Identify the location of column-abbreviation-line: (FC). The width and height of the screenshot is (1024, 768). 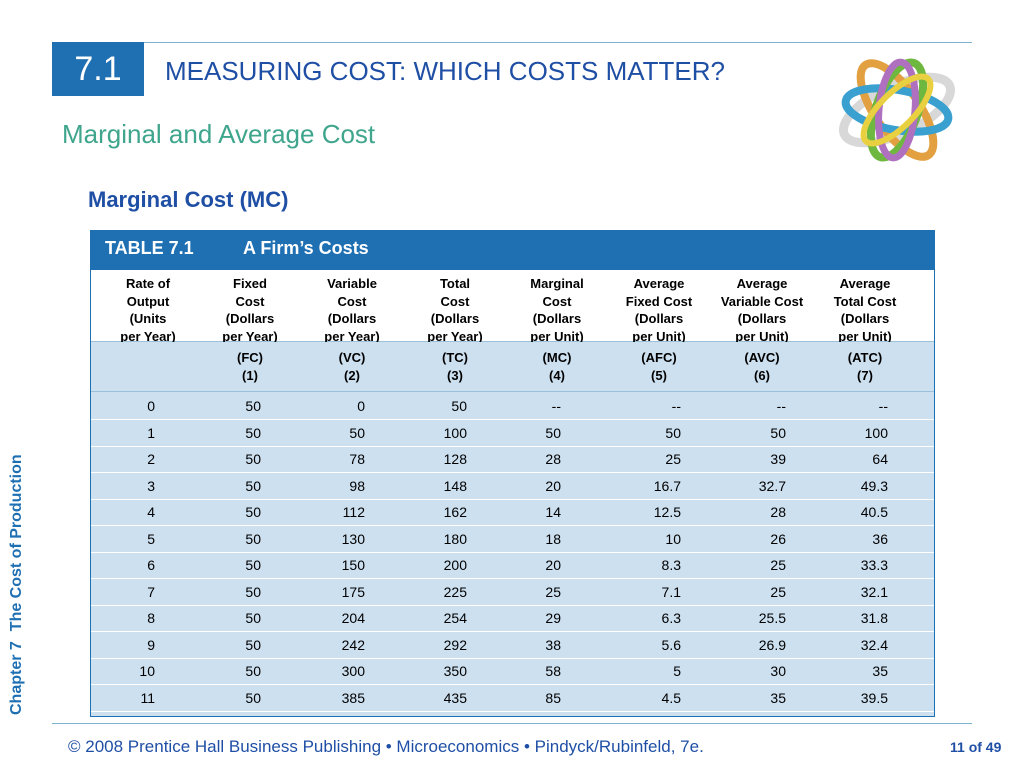
(250, 357).